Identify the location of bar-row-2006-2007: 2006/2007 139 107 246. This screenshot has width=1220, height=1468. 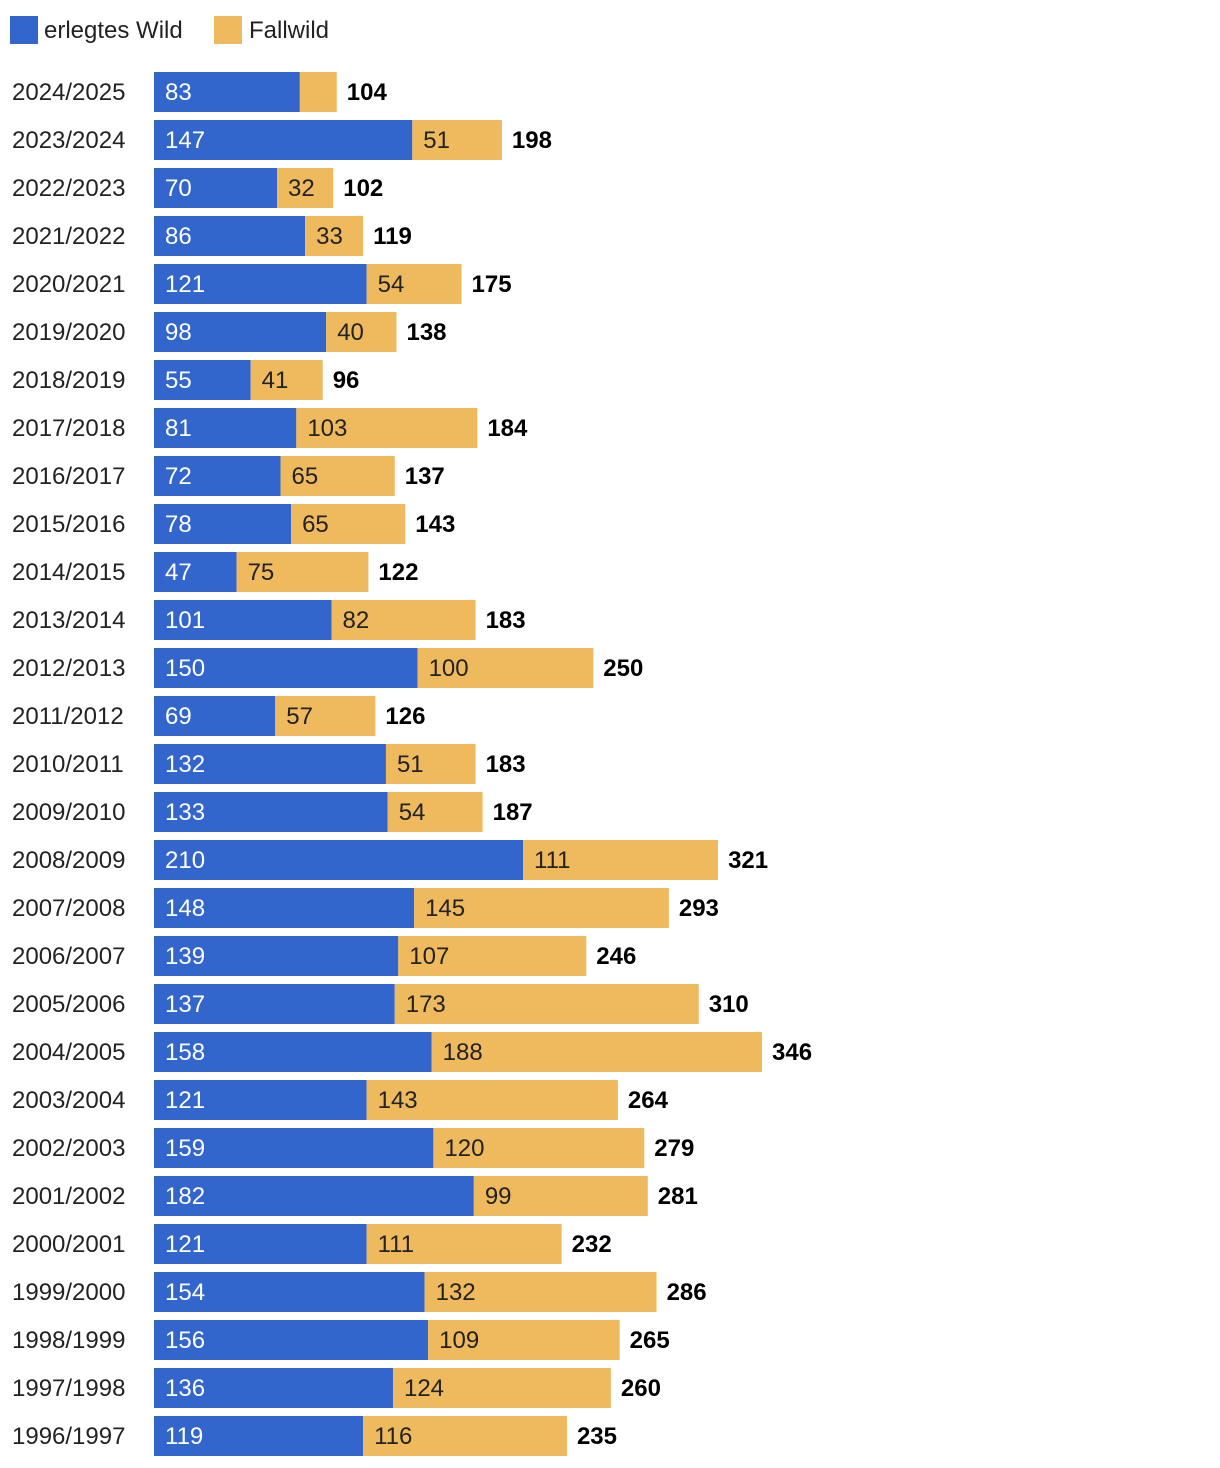
(324, 956).